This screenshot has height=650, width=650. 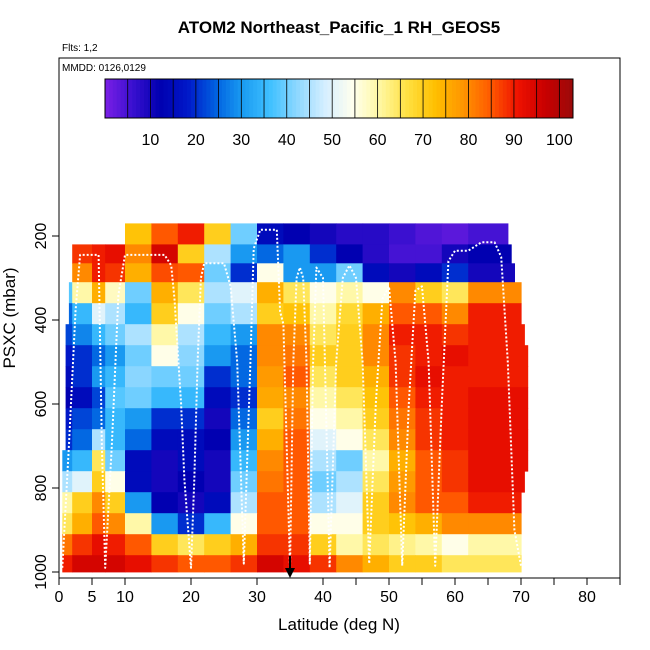 What do you see at coordinates (323, 597) in the screenshot?
I see `x-tick-label: 40` at bounding box center [323, 597].